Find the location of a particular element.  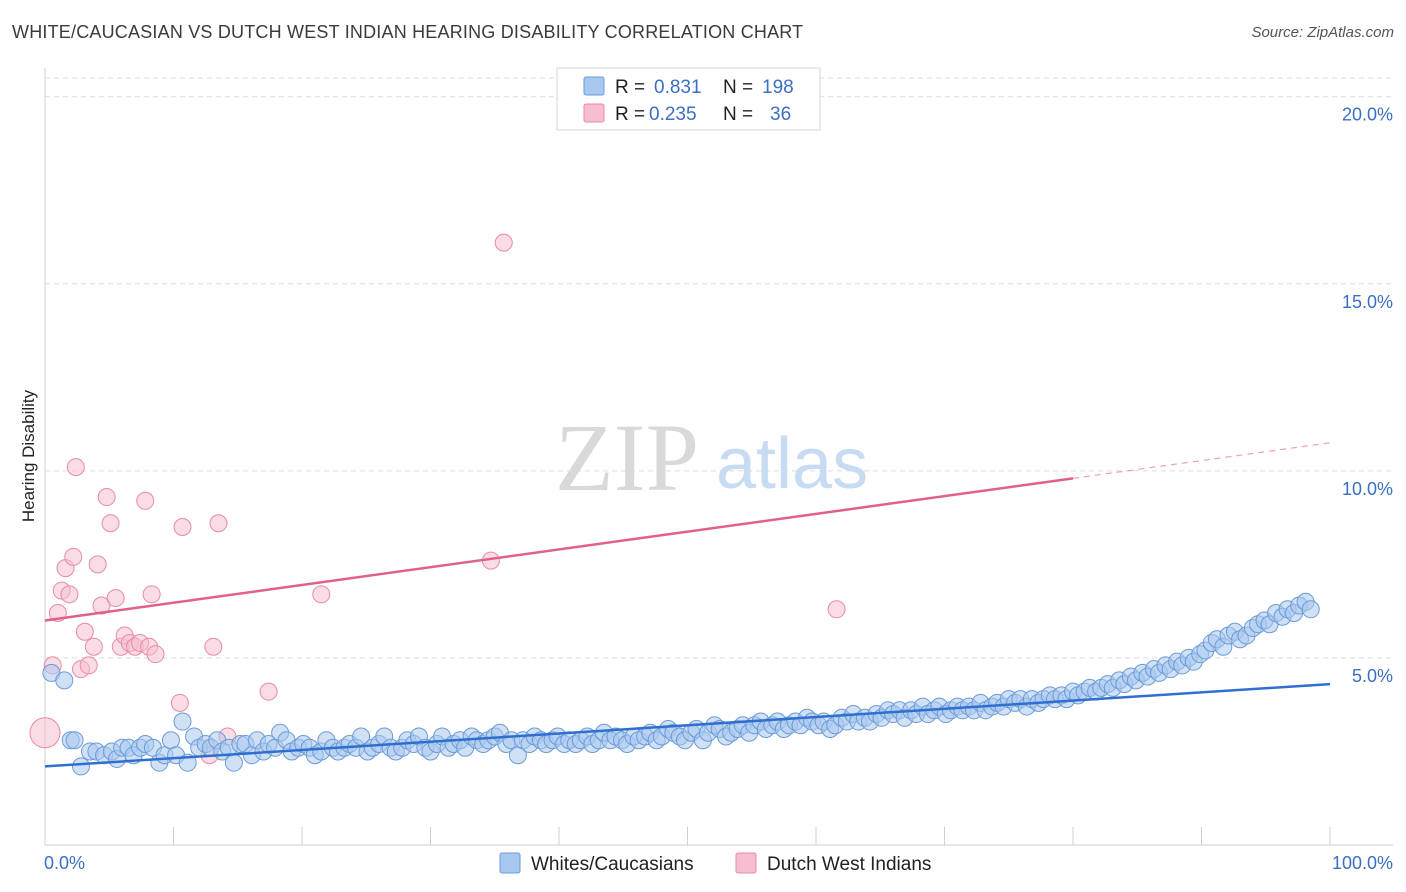

legend-n-label-1: N = is located at coordinates (738, 87).